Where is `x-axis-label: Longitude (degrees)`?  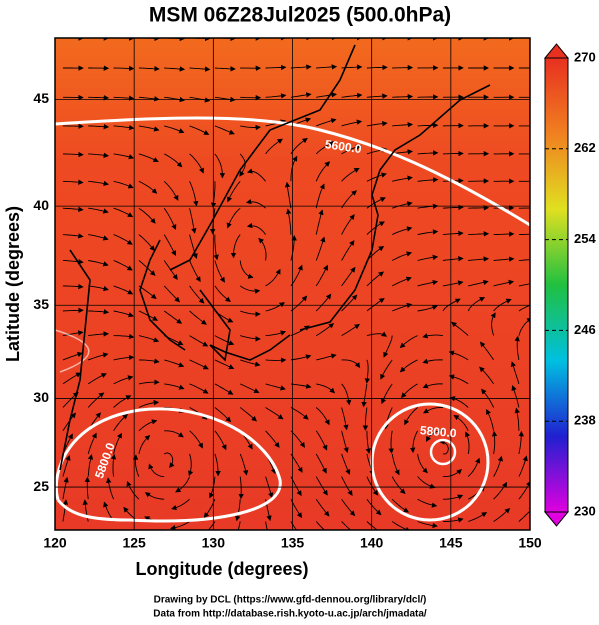
x-axis-label: Longitude (degrees) is located at coordinates (221, 569).